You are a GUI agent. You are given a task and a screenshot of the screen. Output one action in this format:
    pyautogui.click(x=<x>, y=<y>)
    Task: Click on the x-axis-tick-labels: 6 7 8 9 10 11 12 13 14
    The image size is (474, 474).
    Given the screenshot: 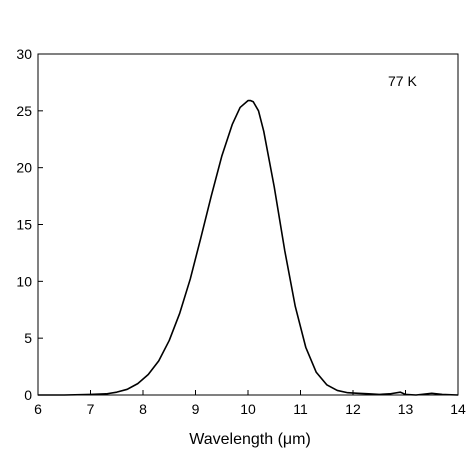 What is the action you would take?
    pyautogui.click(x=250, y=409)
    